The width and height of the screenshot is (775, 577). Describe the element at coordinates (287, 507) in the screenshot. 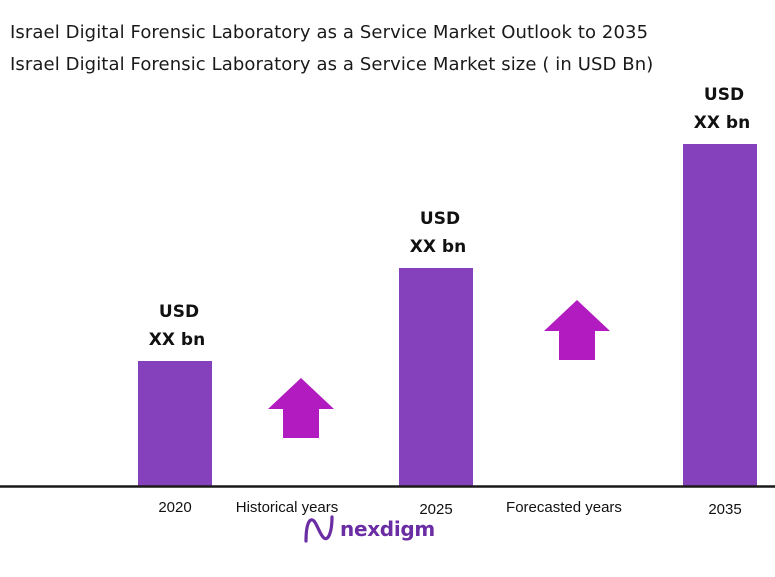

I see `period-label-historical: Historical years` at that location.